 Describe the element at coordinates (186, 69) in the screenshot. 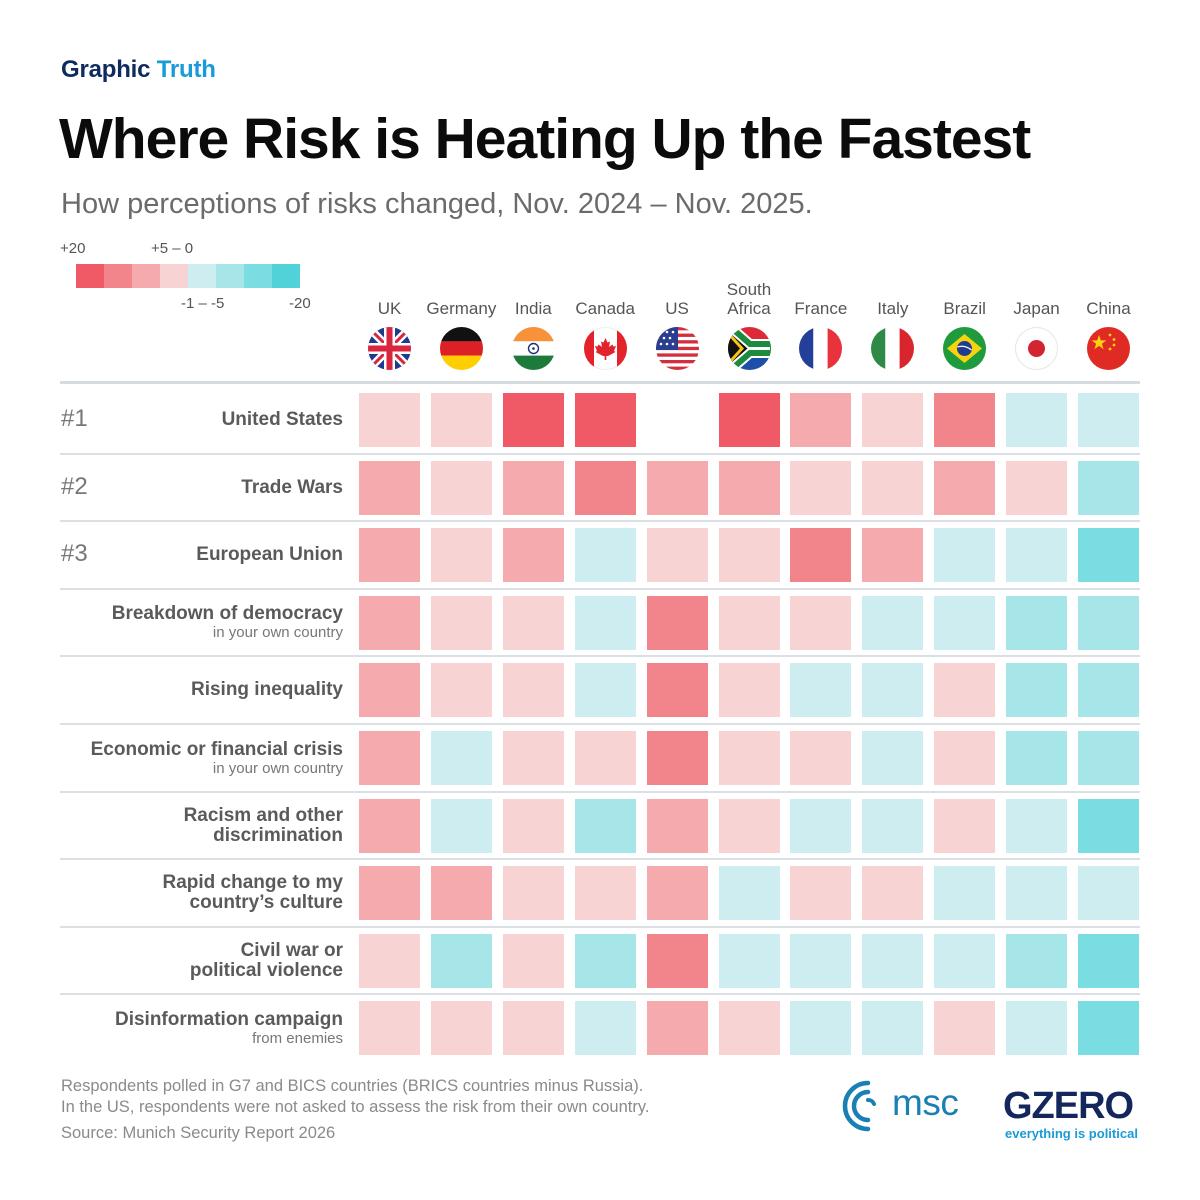

I see `kicker-truth: Truth` at that location.